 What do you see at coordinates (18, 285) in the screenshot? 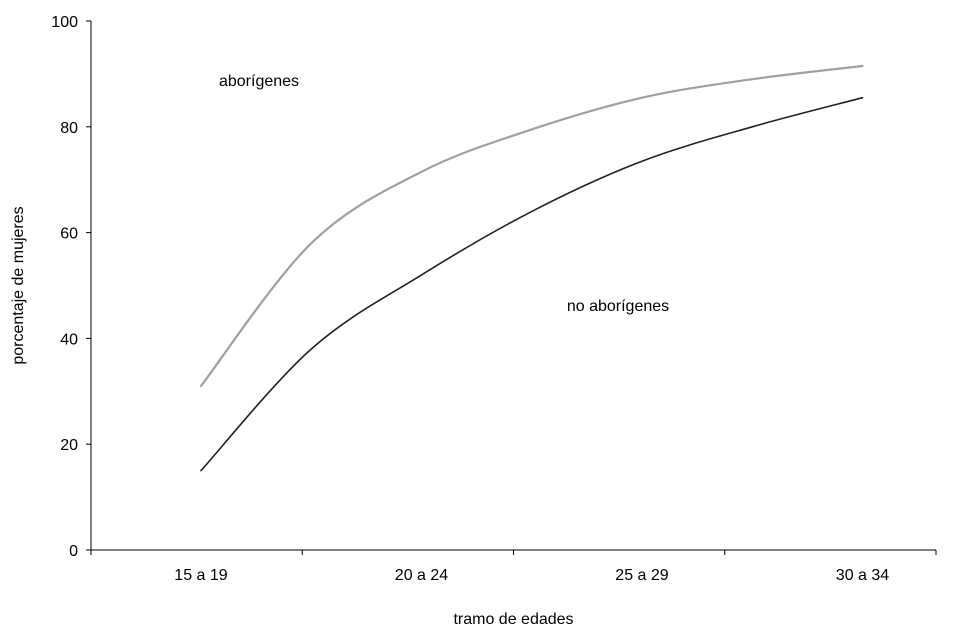
I see `y-axis-title: porcentaje de mujeres` at bounding box center [18, 285].